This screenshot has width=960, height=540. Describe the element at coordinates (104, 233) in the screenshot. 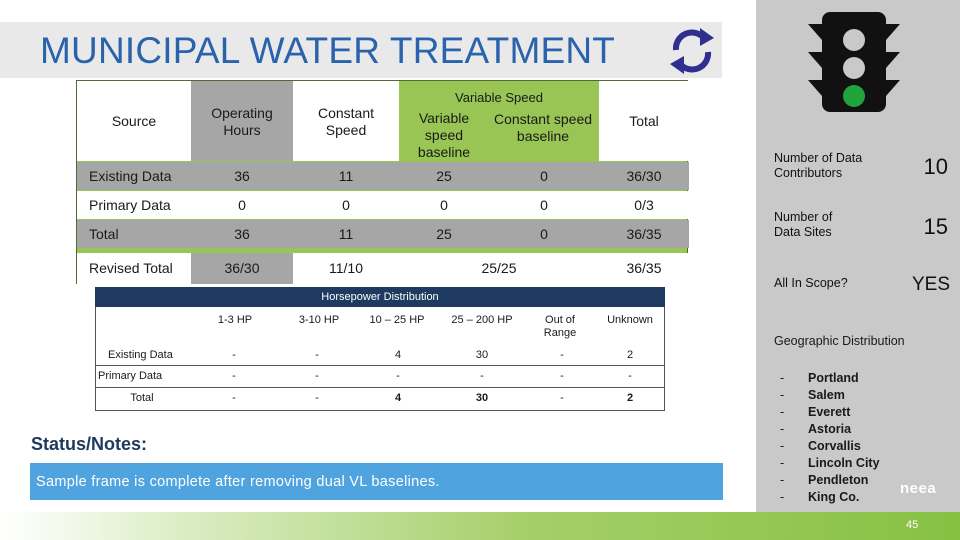

I see `row-label-total: Total` at that location.